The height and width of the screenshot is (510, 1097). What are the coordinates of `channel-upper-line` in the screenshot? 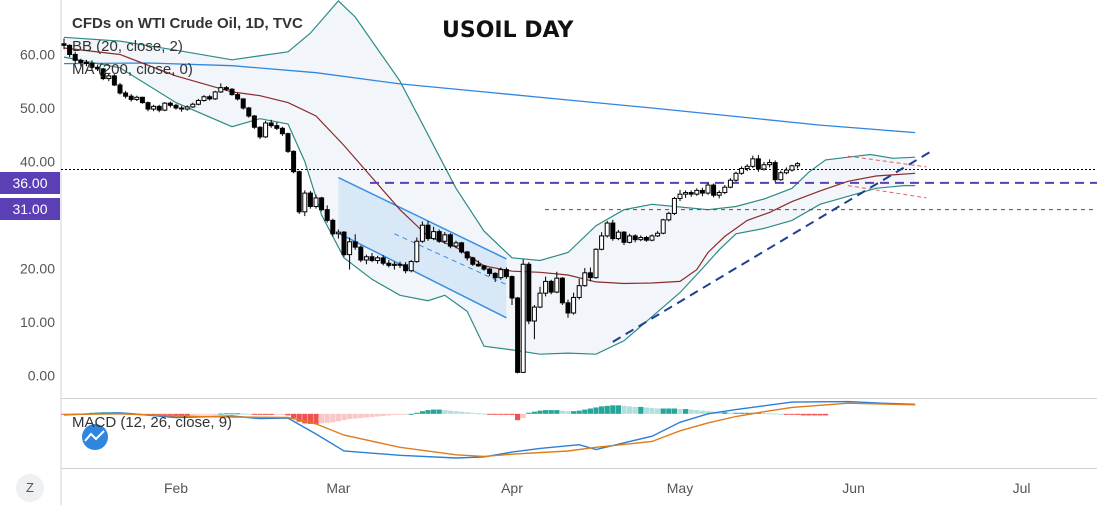 It's located at (422, 218).